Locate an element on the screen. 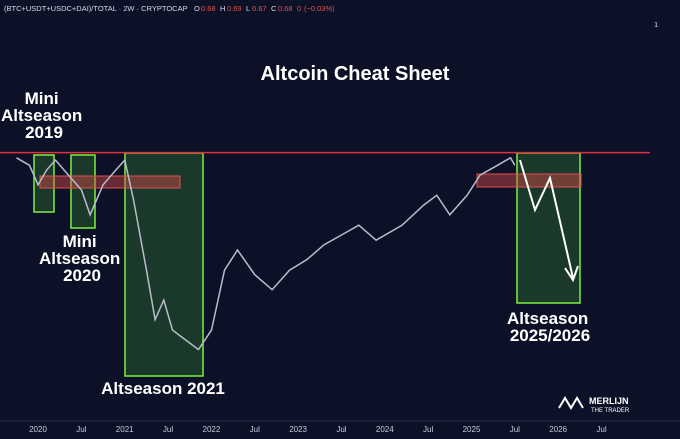  zone-2020 is located at coordinates (83, 191).